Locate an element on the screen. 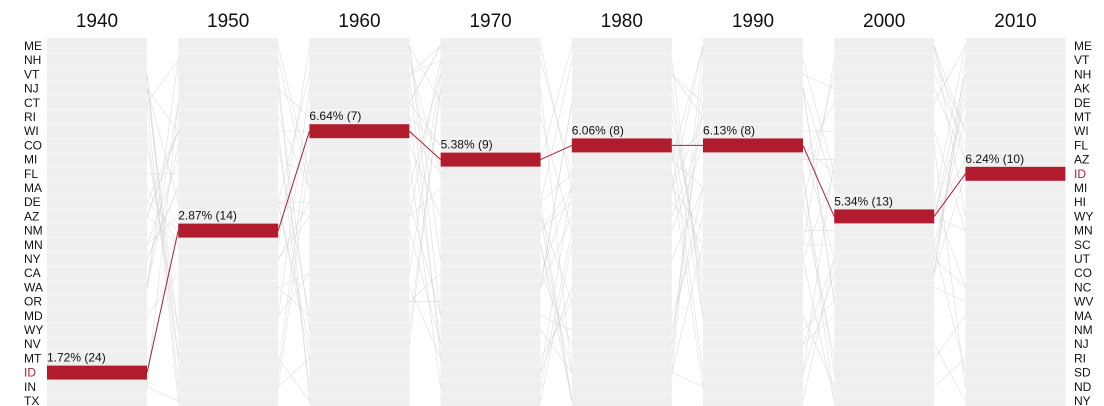  right-state-label: AK is located at coordinates (1082, 89).